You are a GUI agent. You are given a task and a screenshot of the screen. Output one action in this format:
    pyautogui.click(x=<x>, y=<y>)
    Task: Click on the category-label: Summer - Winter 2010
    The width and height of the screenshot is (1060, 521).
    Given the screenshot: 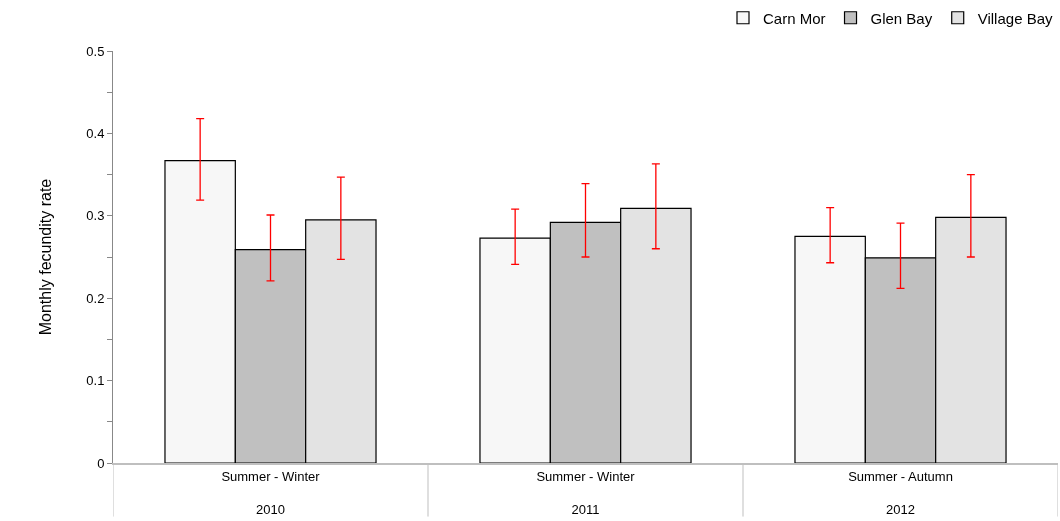 What is the action you would take?
    pyautogui.click(x=270, y=493)
    